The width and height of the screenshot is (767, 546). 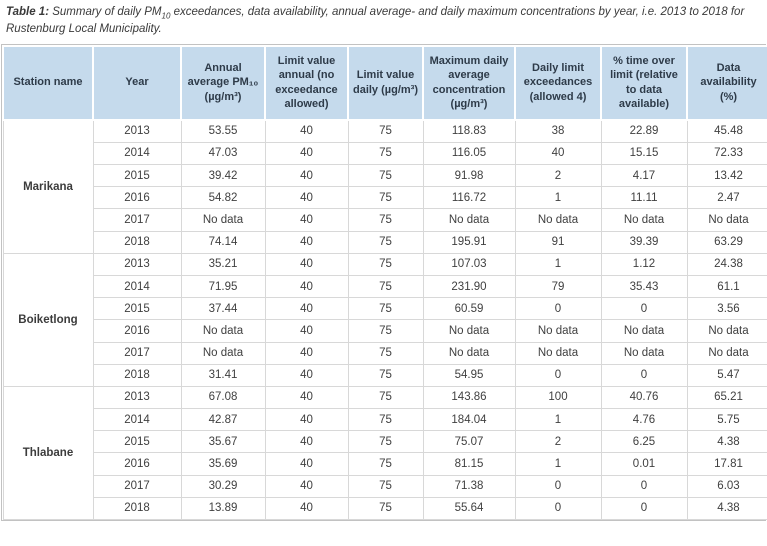 What do you see at coordinates (644, 286) in the screenshot?
I see `value-cell: 35.43` at bounding box center [644, 286].